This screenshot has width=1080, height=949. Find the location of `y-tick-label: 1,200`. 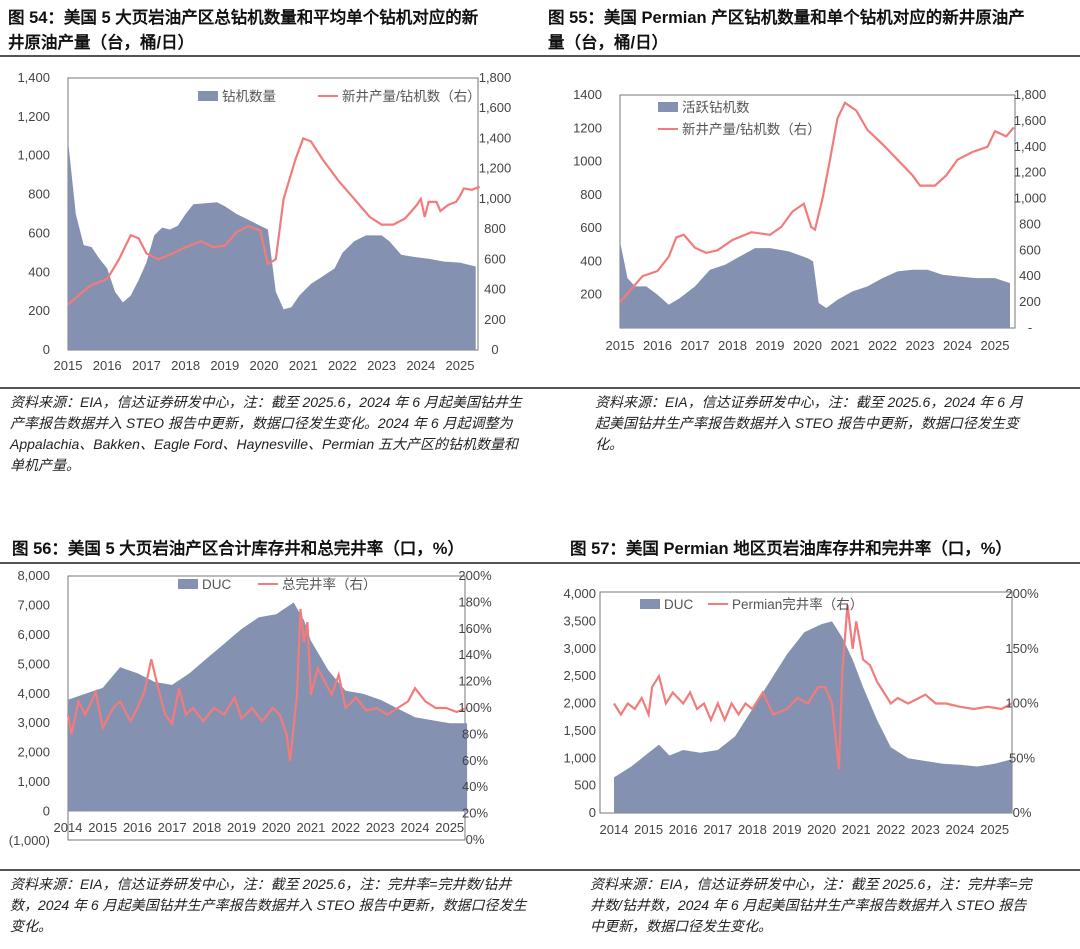

y-tick-label: 1,200 is located at coordinates (33, 116).